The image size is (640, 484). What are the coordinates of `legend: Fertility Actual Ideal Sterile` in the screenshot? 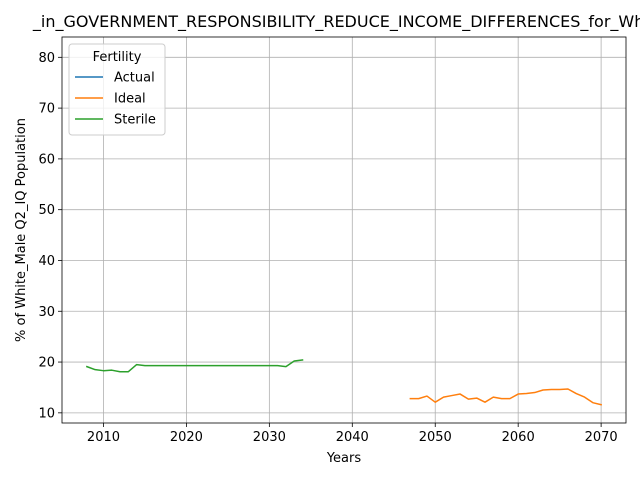 It's located at (117, 89).